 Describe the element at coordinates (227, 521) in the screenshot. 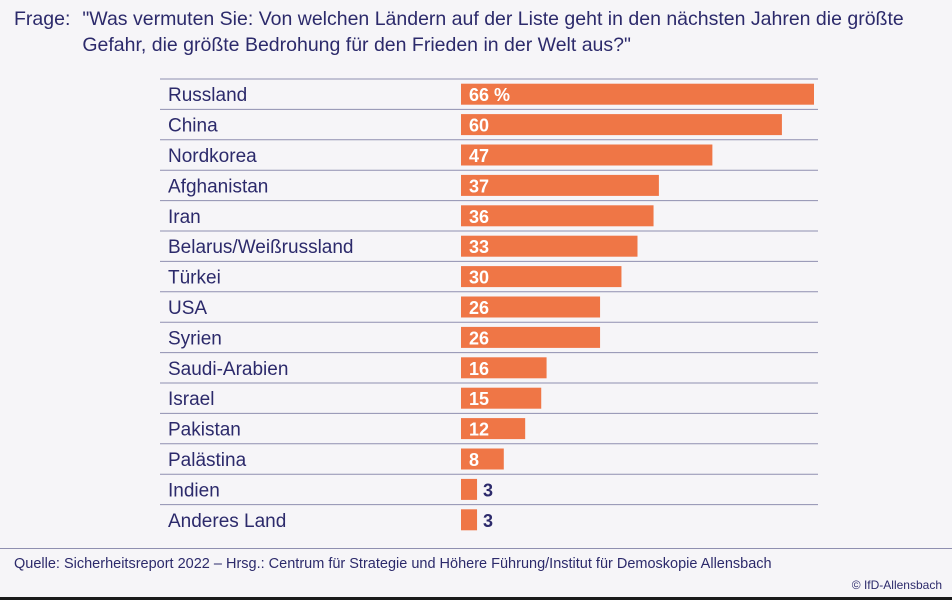

I see `category-label: Anderes Land` at that location.